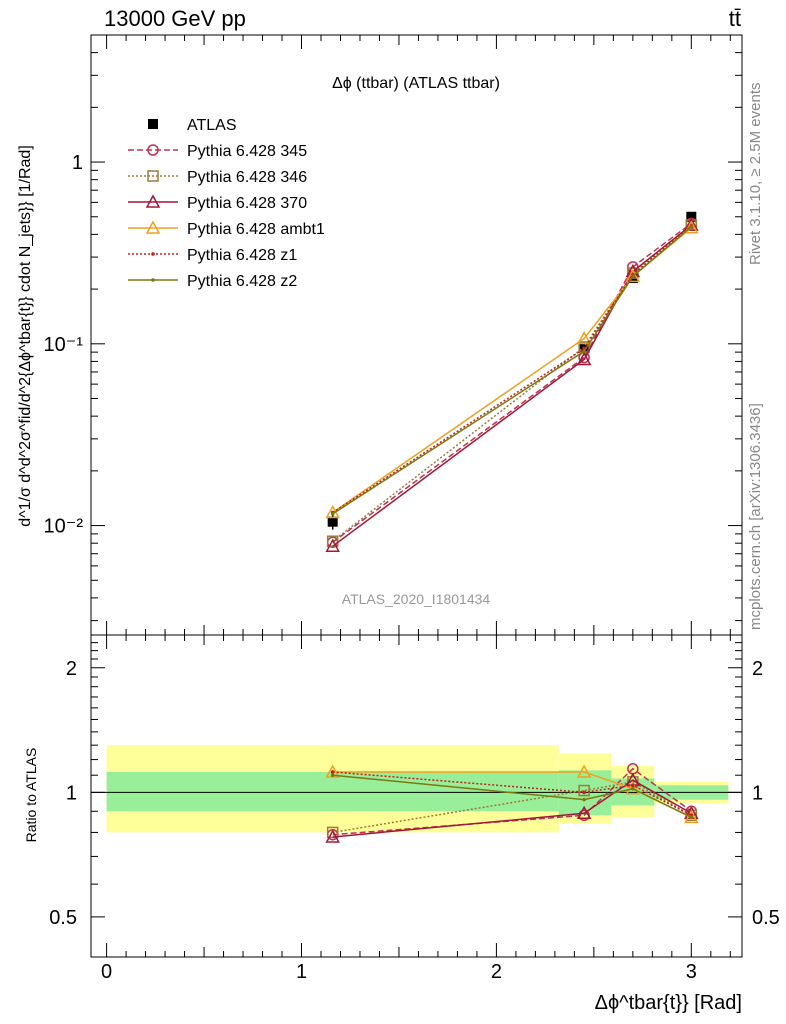 The height and width of the screenshot is (1024, 786). What do you see at coordinates (766, 918) in the screenshot?
I see `ratio-y-tick-label-right: 0.5` at bounding box center [766, 918].